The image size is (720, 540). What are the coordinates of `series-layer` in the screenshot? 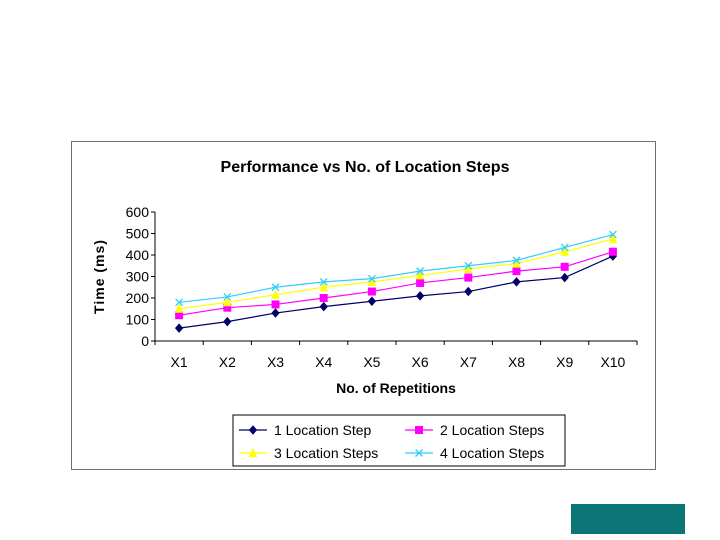 It's located at (396, 281).